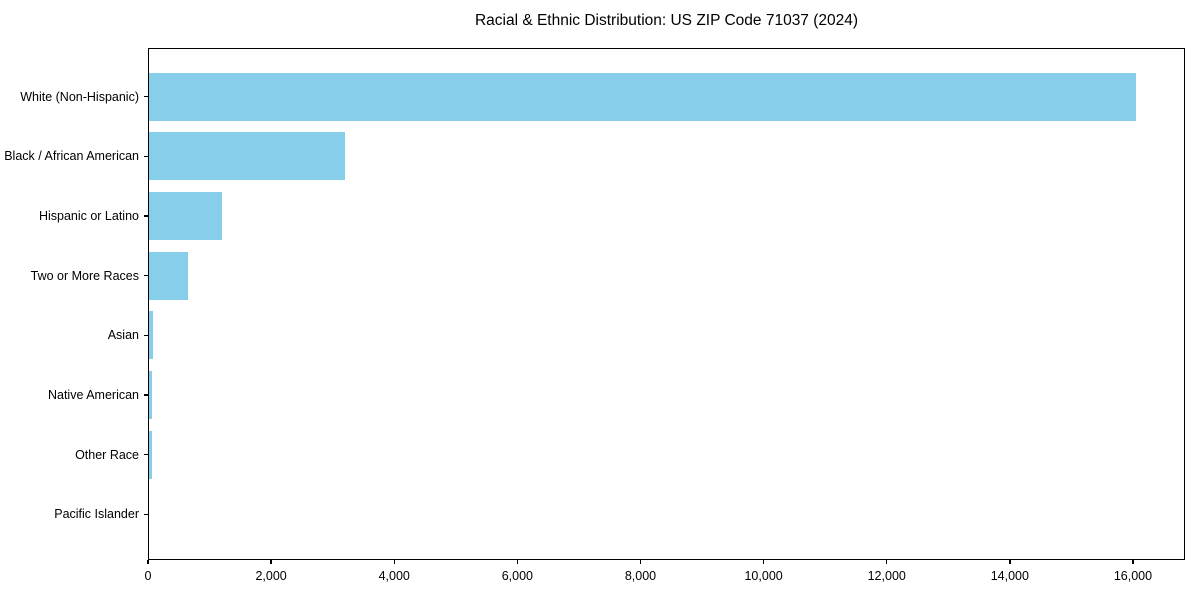 The width and height of the screenshot is (1200, 600). What do you see at coordinates (271, 562) in the screenshot?
I see `x-tick-2000` at bounding box center [271, 562].